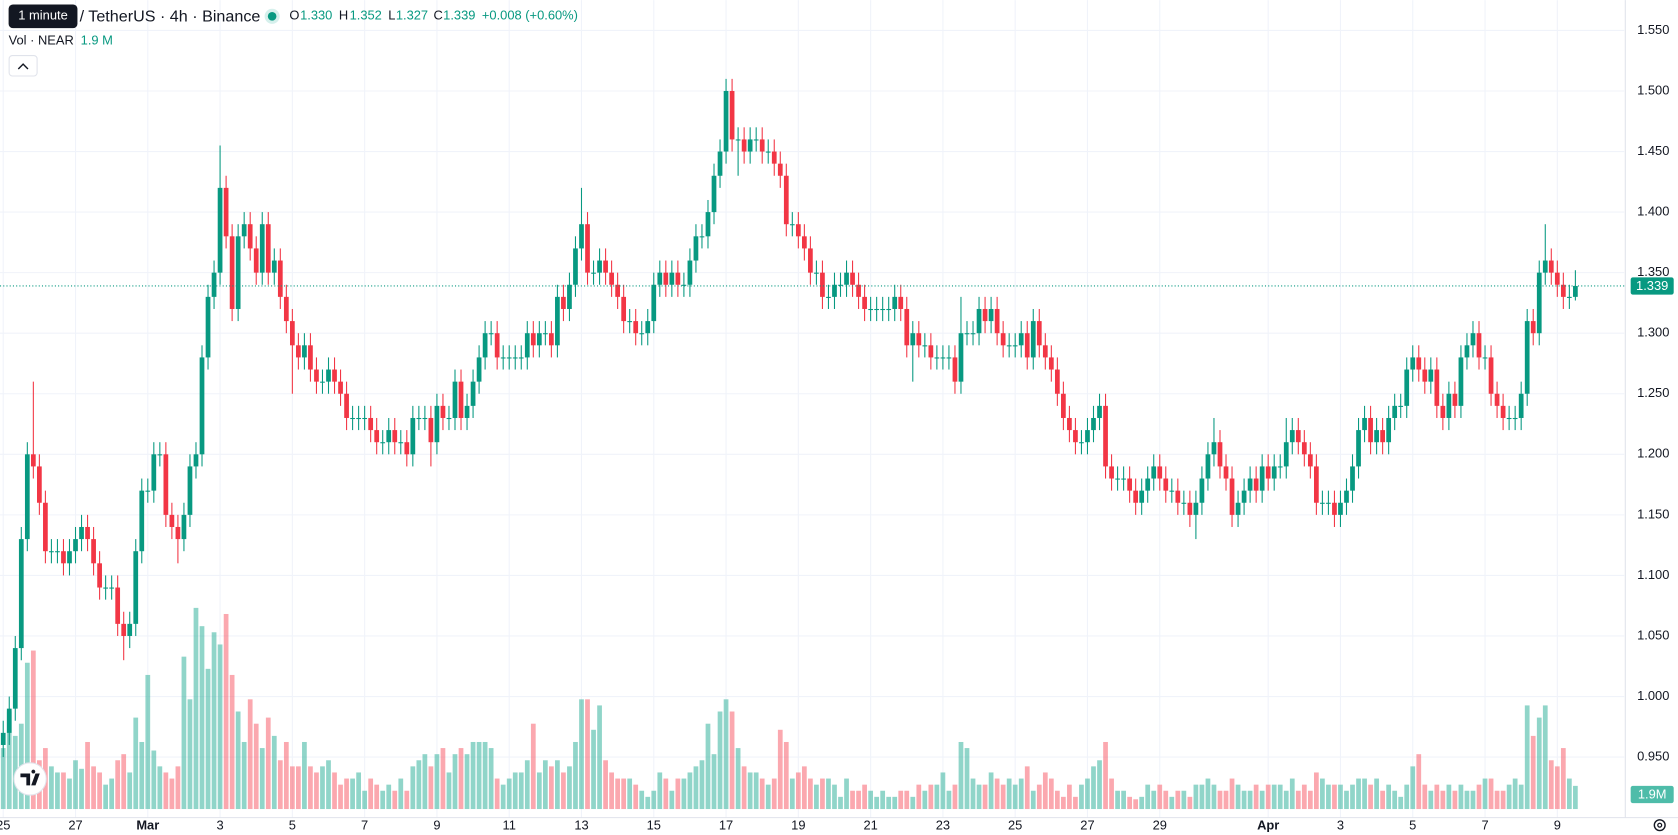 Image resolution: width=1678 pixels, height=835 pixels. Describe the element at coordinates (412, 15) in the screenshot. I see `ohlc-value: 1.327` at that location.